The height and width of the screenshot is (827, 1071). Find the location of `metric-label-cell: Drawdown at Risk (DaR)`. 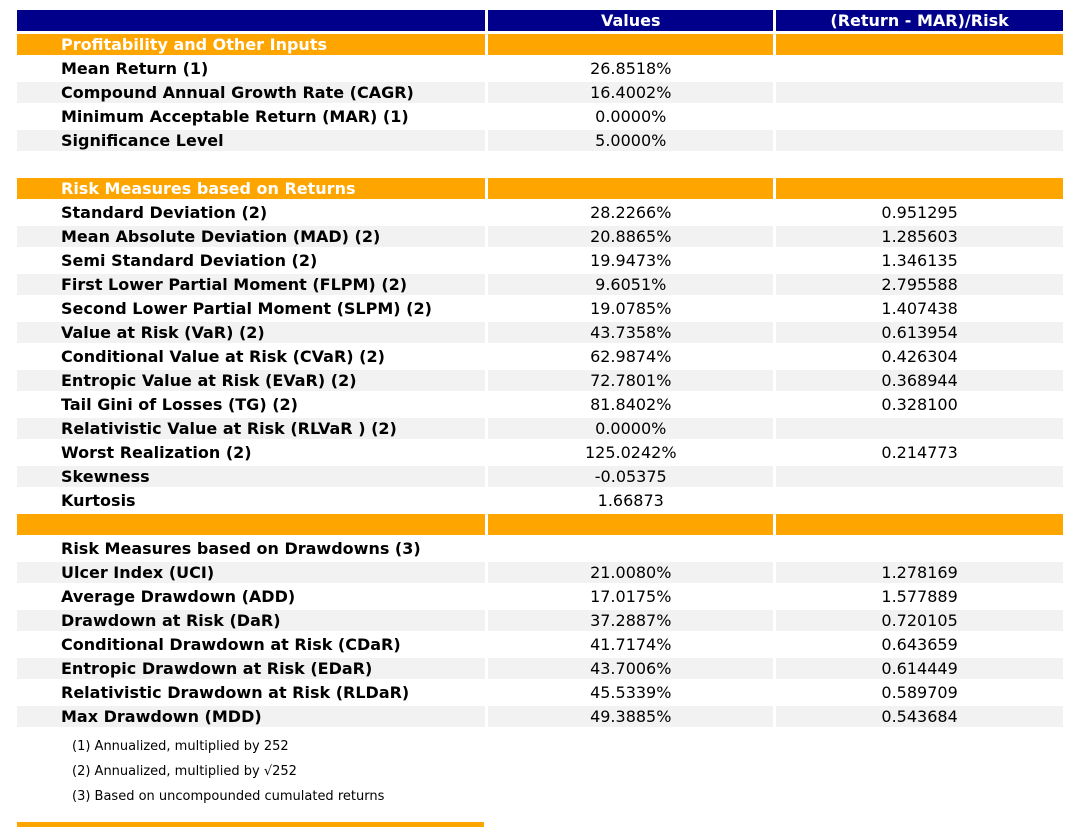

metric-label-cell: Drawdown at Risk (DaR) is located at coordinates (251, 620).